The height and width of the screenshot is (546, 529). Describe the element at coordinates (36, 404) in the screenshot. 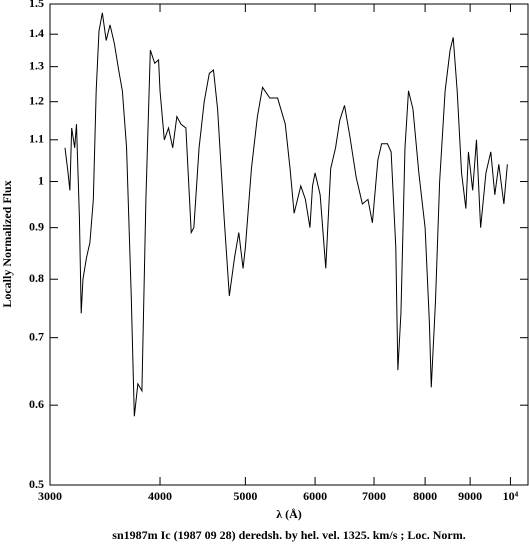

I see `y-tick-label: 0.6` at that location.